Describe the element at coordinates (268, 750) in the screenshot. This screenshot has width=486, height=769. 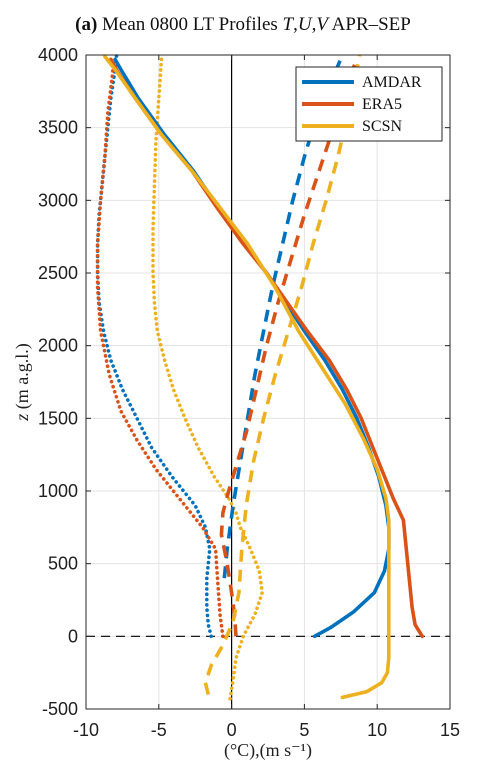
I see `x-axis-label: (°C),(m s⁻¹)` at that location.